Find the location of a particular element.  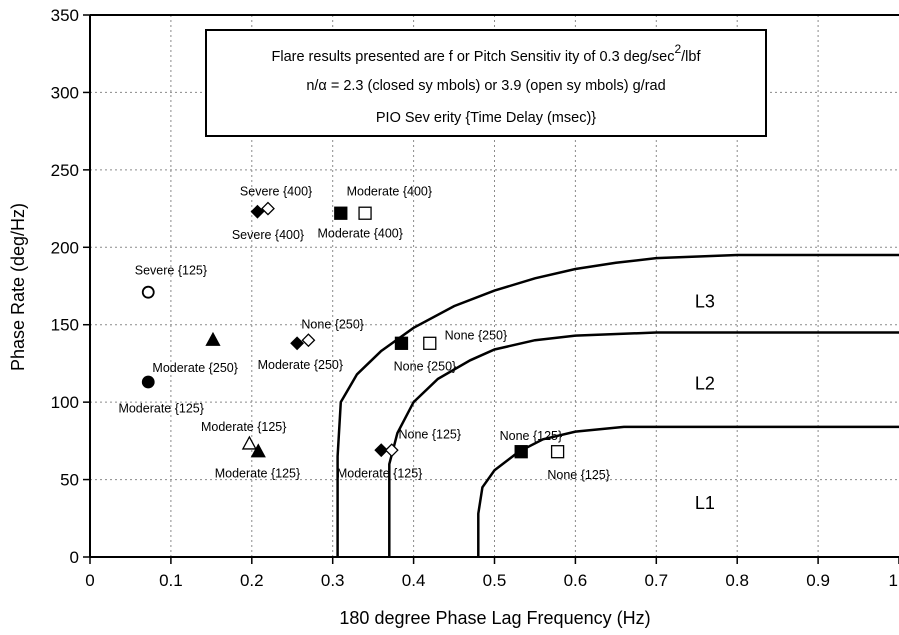

y-axis-title: Phase Rate (deg/Hz) is located at coordinates (18, 287).